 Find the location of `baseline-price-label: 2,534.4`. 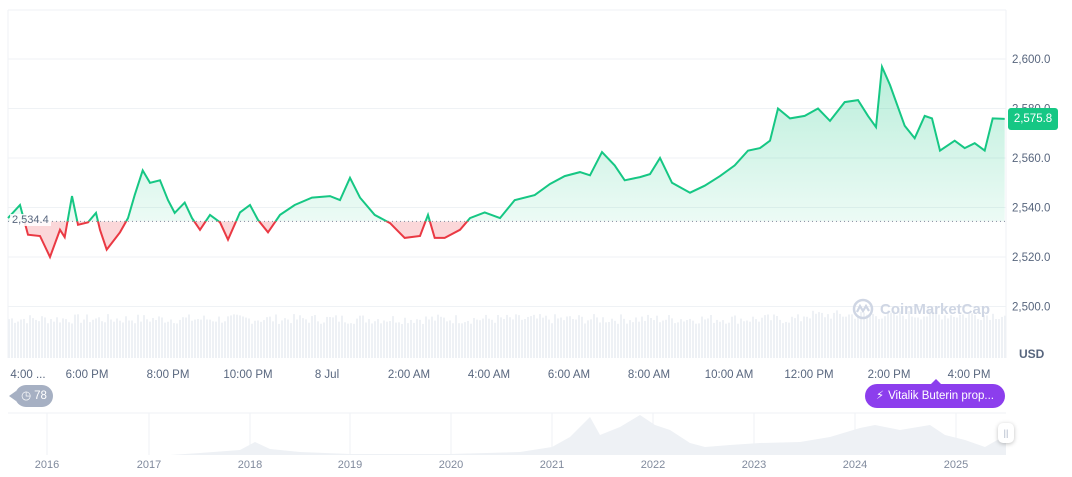

baseline-price-label: 2,534.4 is located at coordinates (30, 220).